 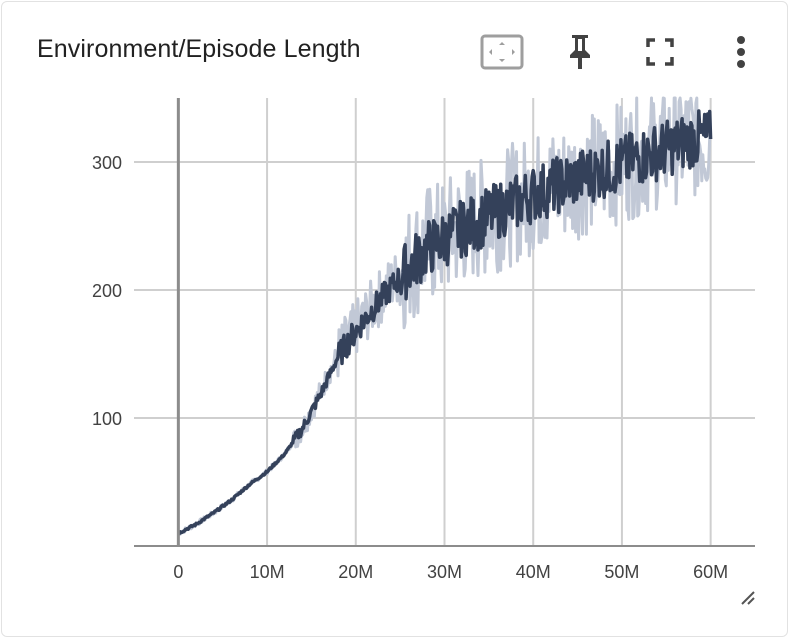 I want to click on pin-button, so click(x=580, y=52).